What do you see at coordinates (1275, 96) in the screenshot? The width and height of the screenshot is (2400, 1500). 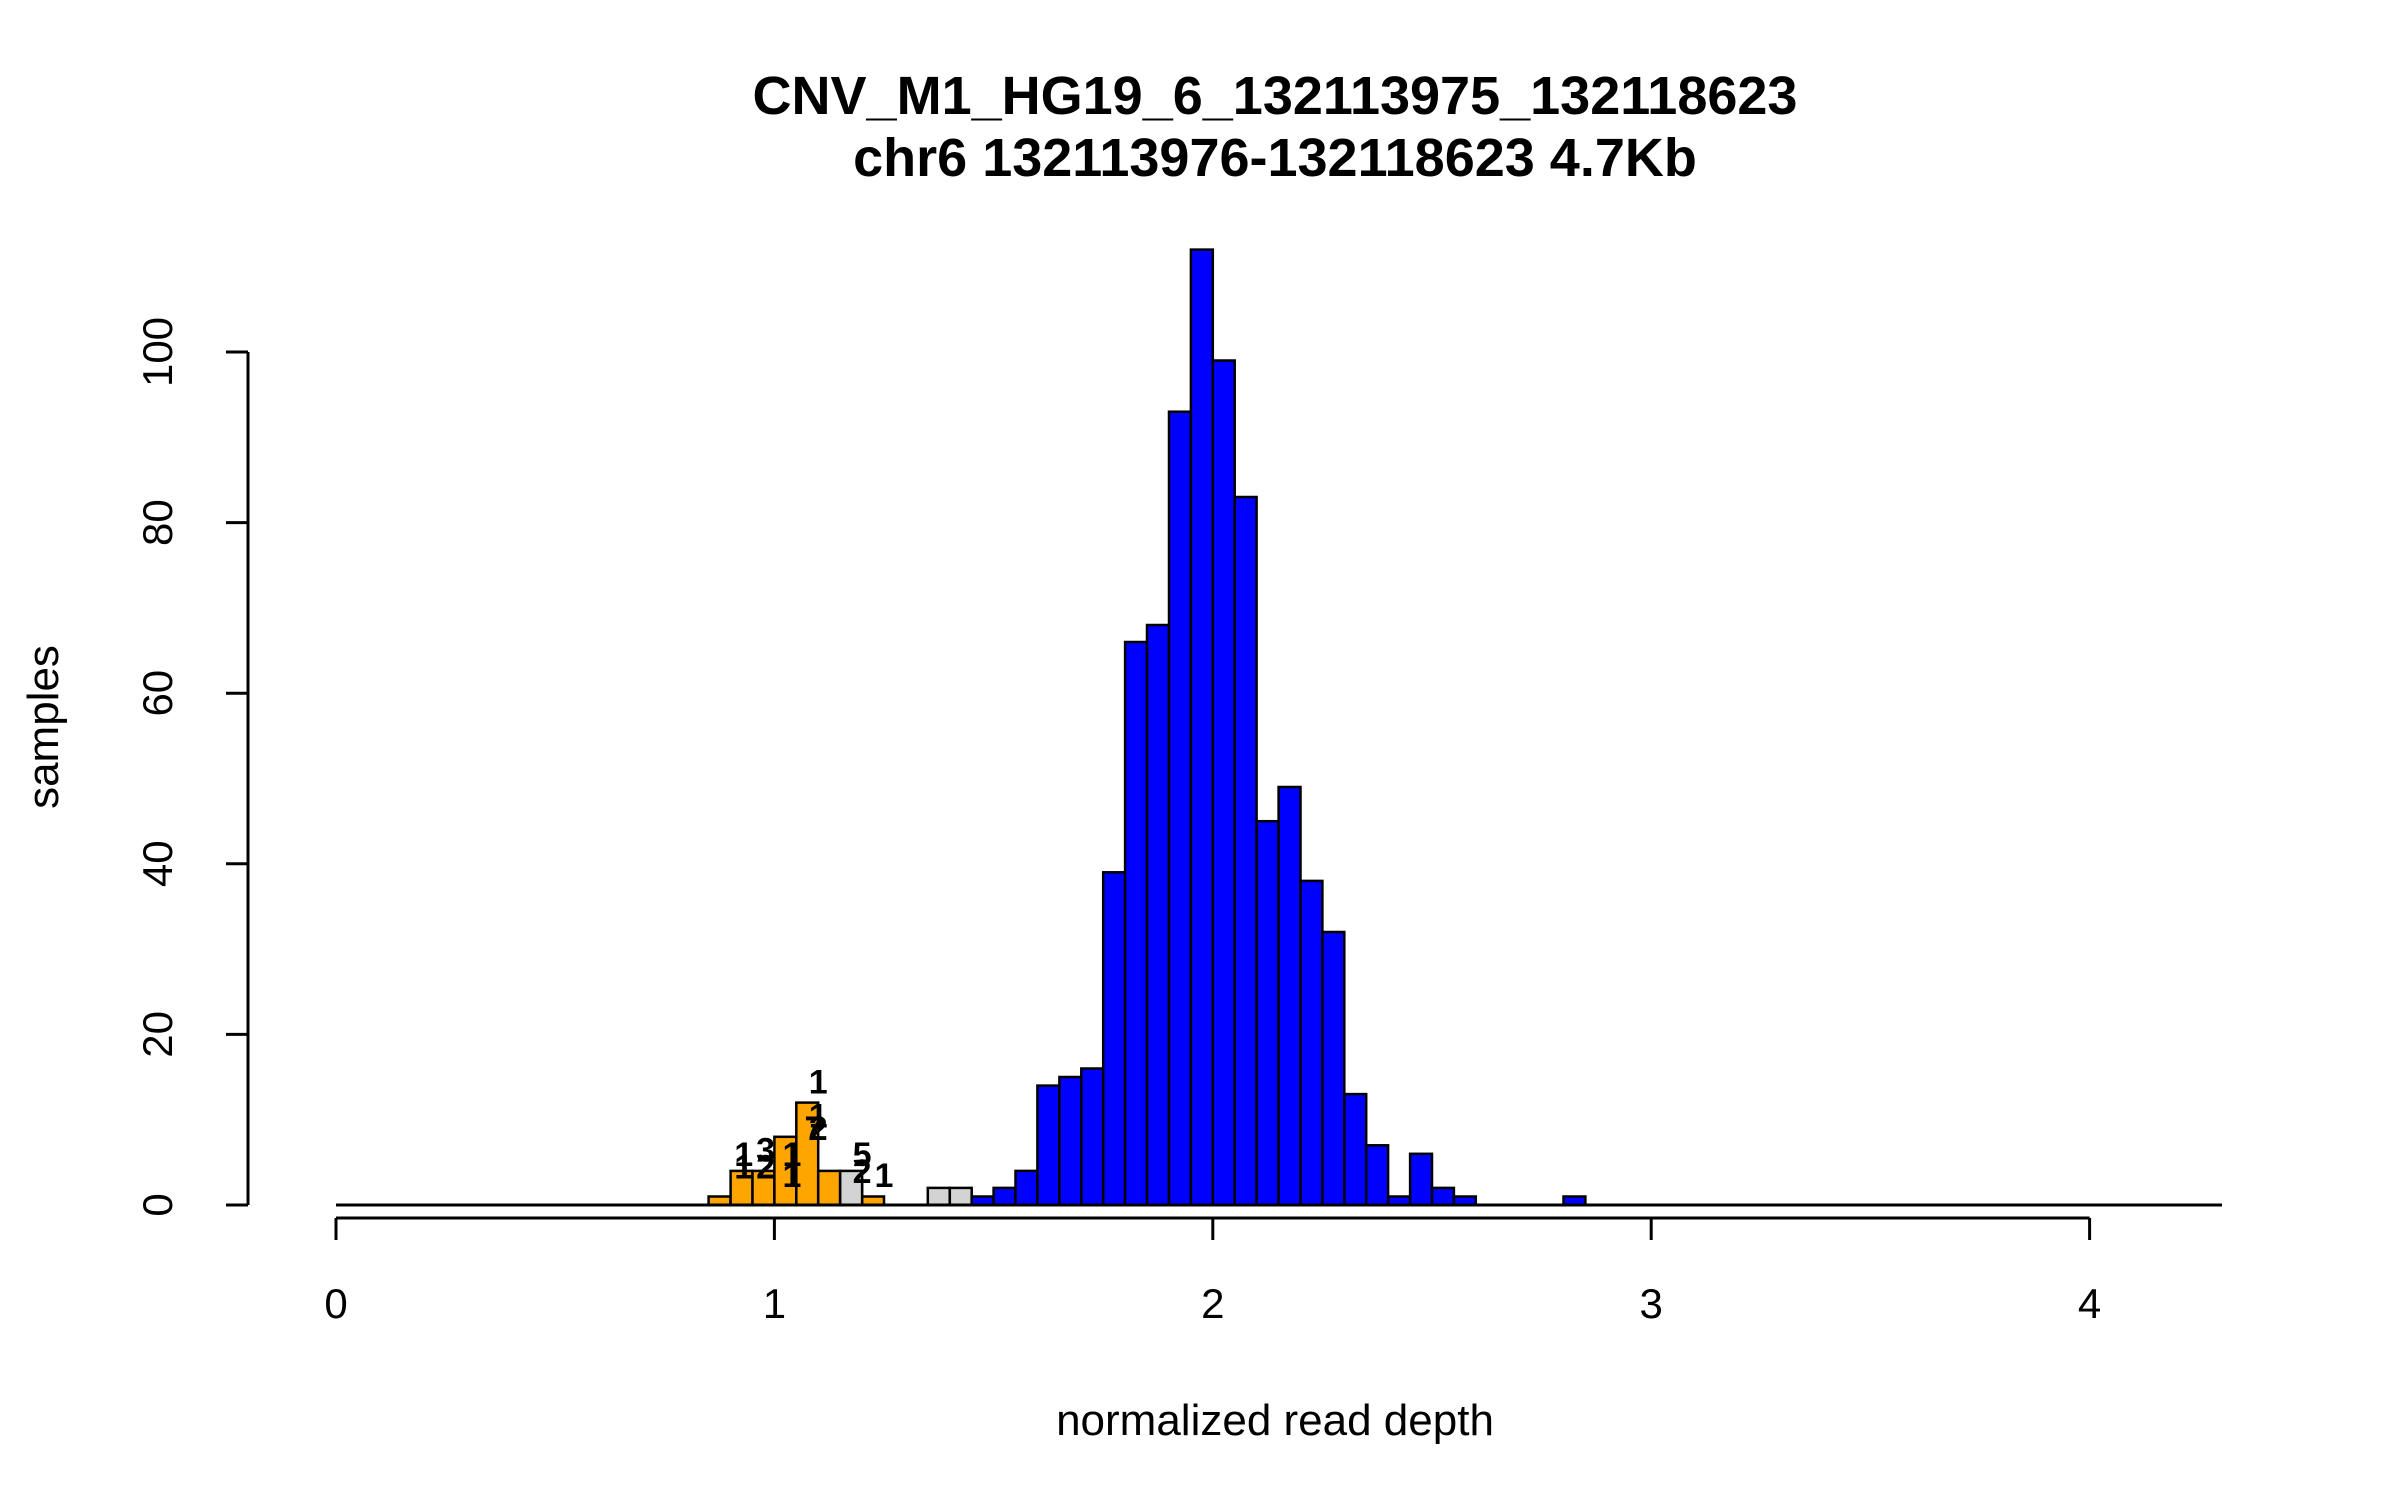 I see `chart-title: CNV_M1_HG19_6_132113975_132118623` at bounding box center [1275, 96].